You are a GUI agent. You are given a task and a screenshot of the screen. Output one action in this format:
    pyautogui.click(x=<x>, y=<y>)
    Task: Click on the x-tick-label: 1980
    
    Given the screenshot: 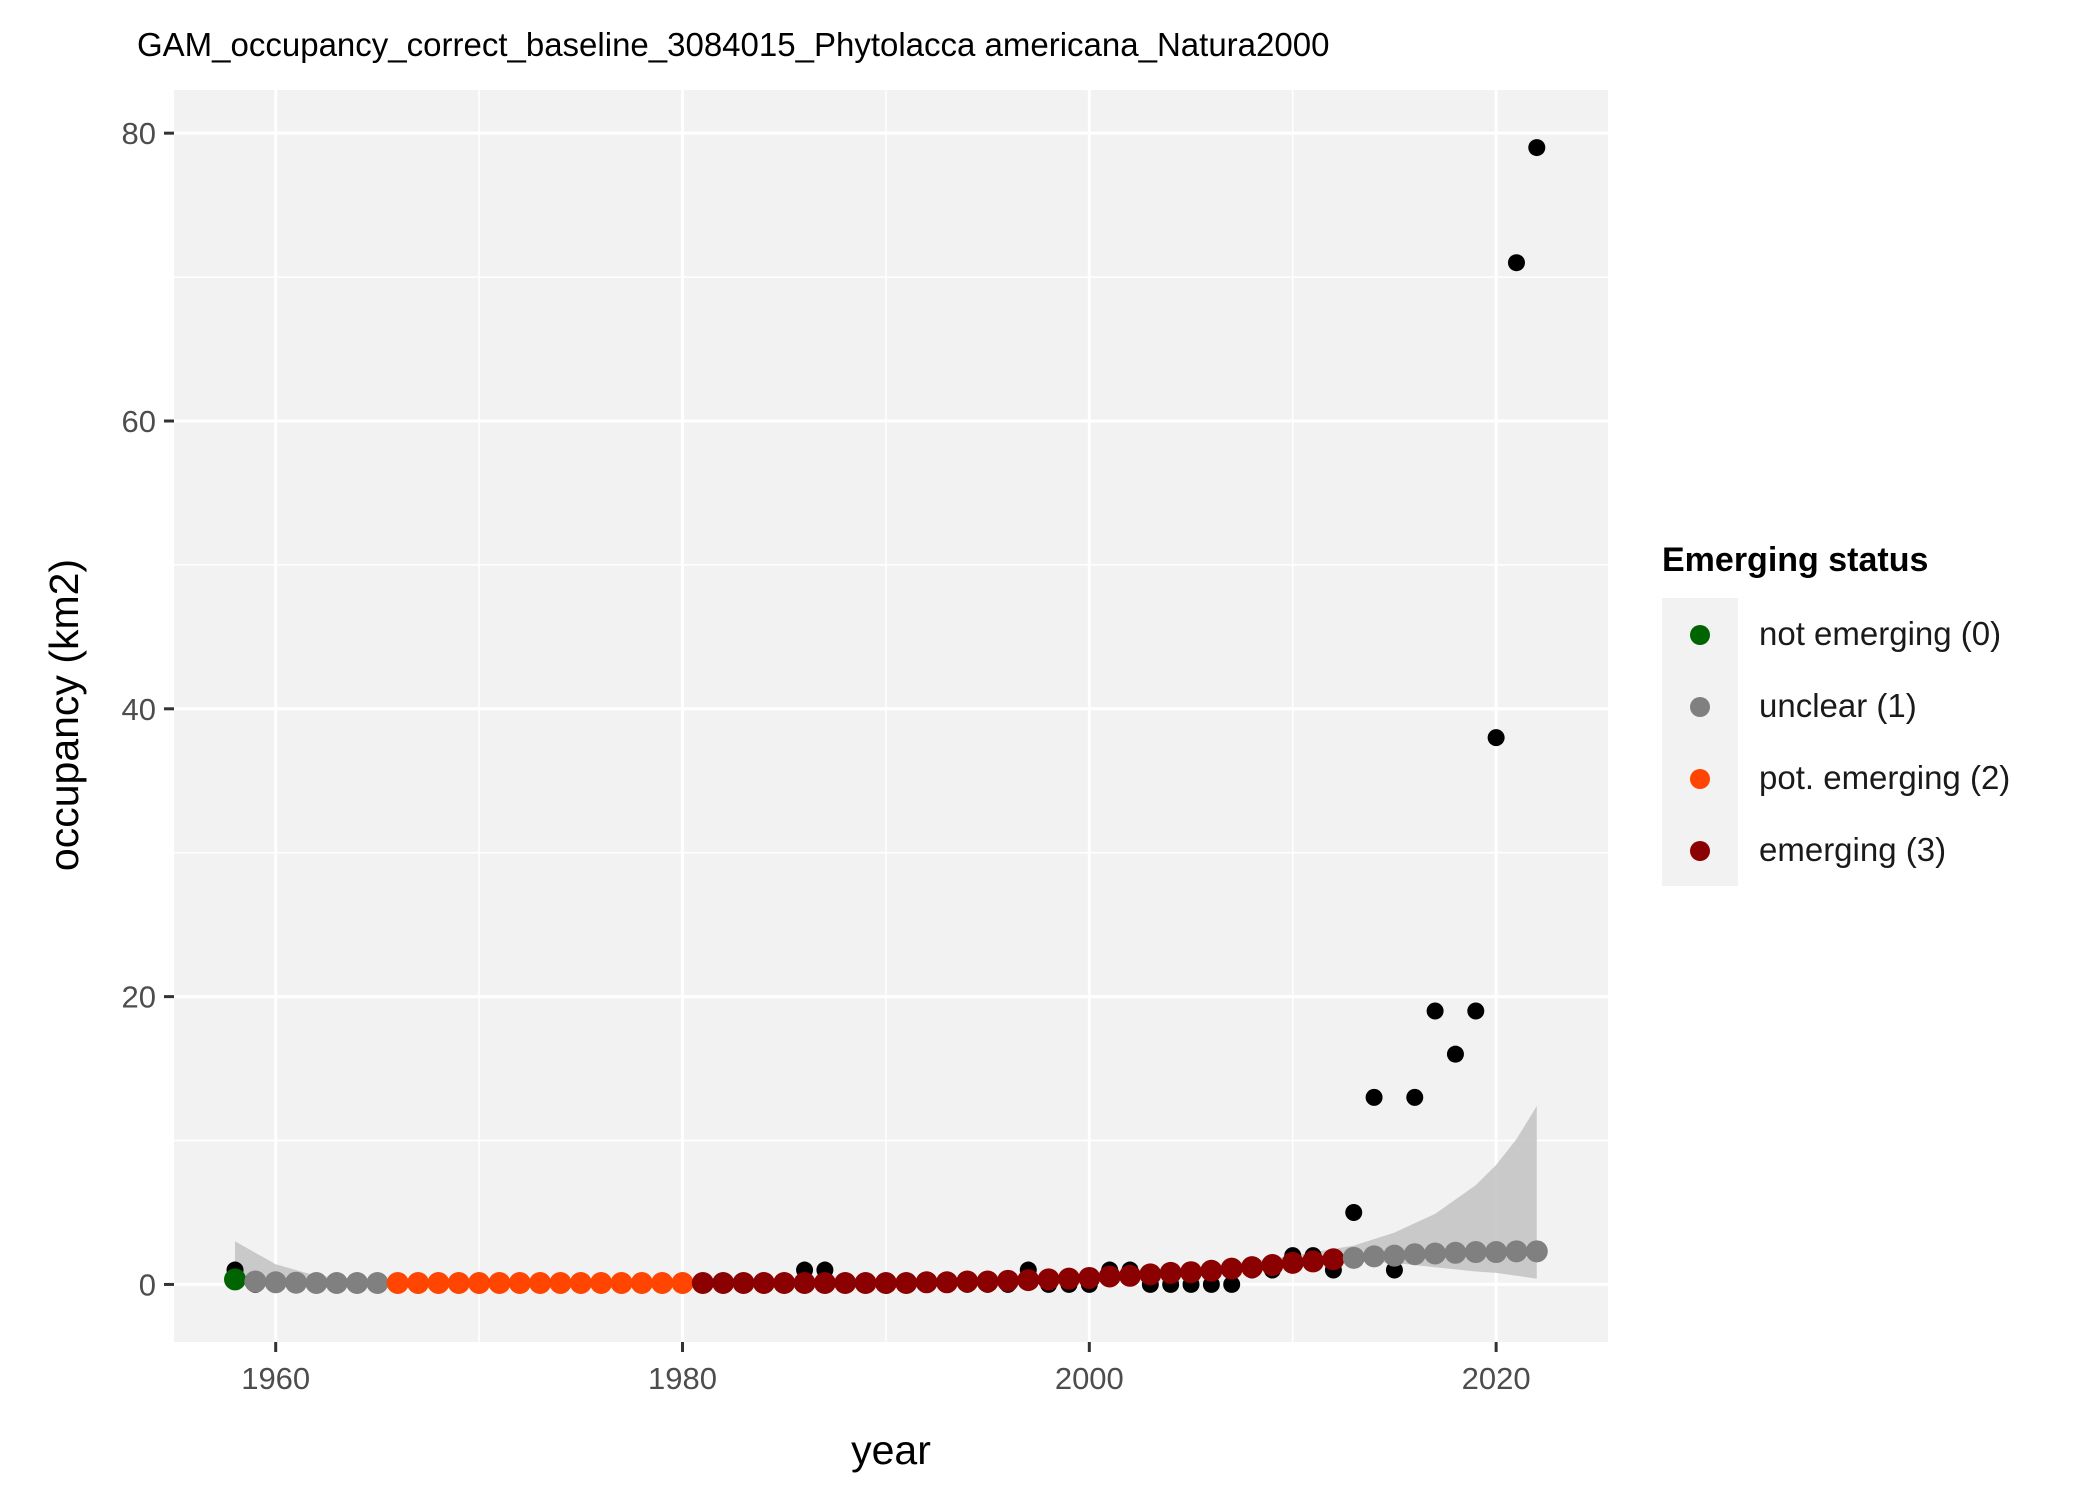 What is the action you would take?
    pyautogui.click(x=682, y=1378)
    